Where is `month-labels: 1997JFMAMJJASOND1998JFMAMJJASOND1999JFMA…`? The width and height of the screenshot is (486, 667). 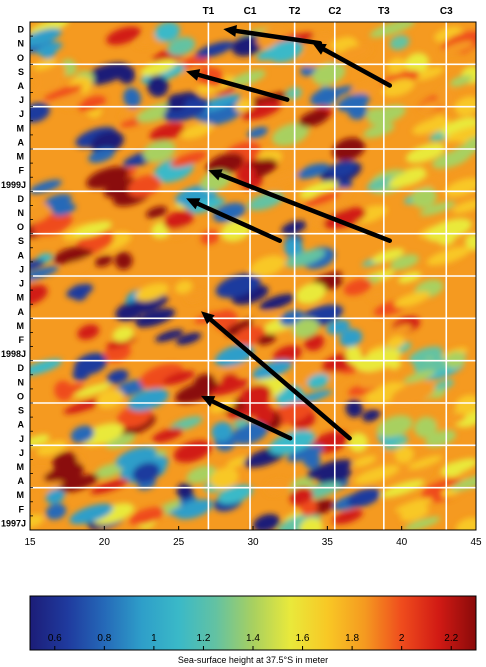 month-labels: 1997JFMAMJJASOND1998JFMAMJJASOND1999JFMA… is located at coordinates (17, 278).